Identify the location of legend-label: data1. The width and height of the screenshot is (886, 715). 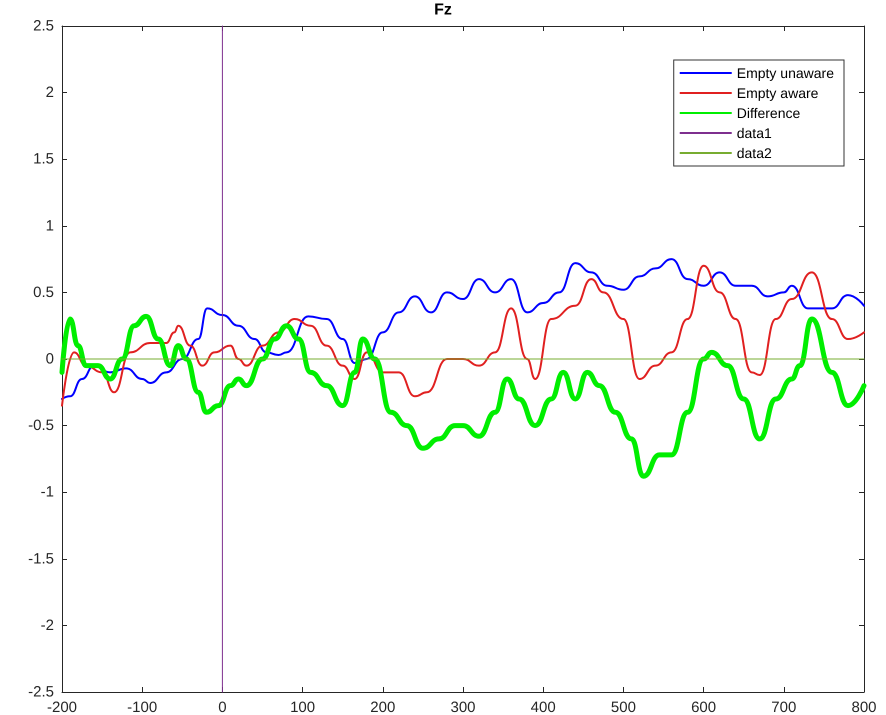
(754, 133).